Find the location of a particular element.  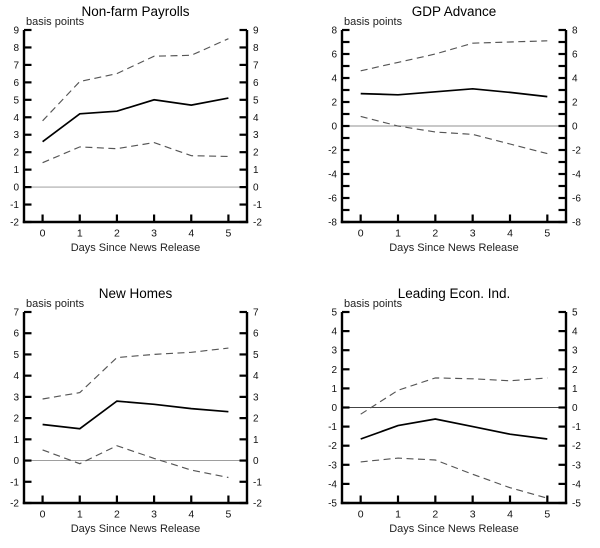

y-tick-label: -5 is located at coordinates (576, 504).